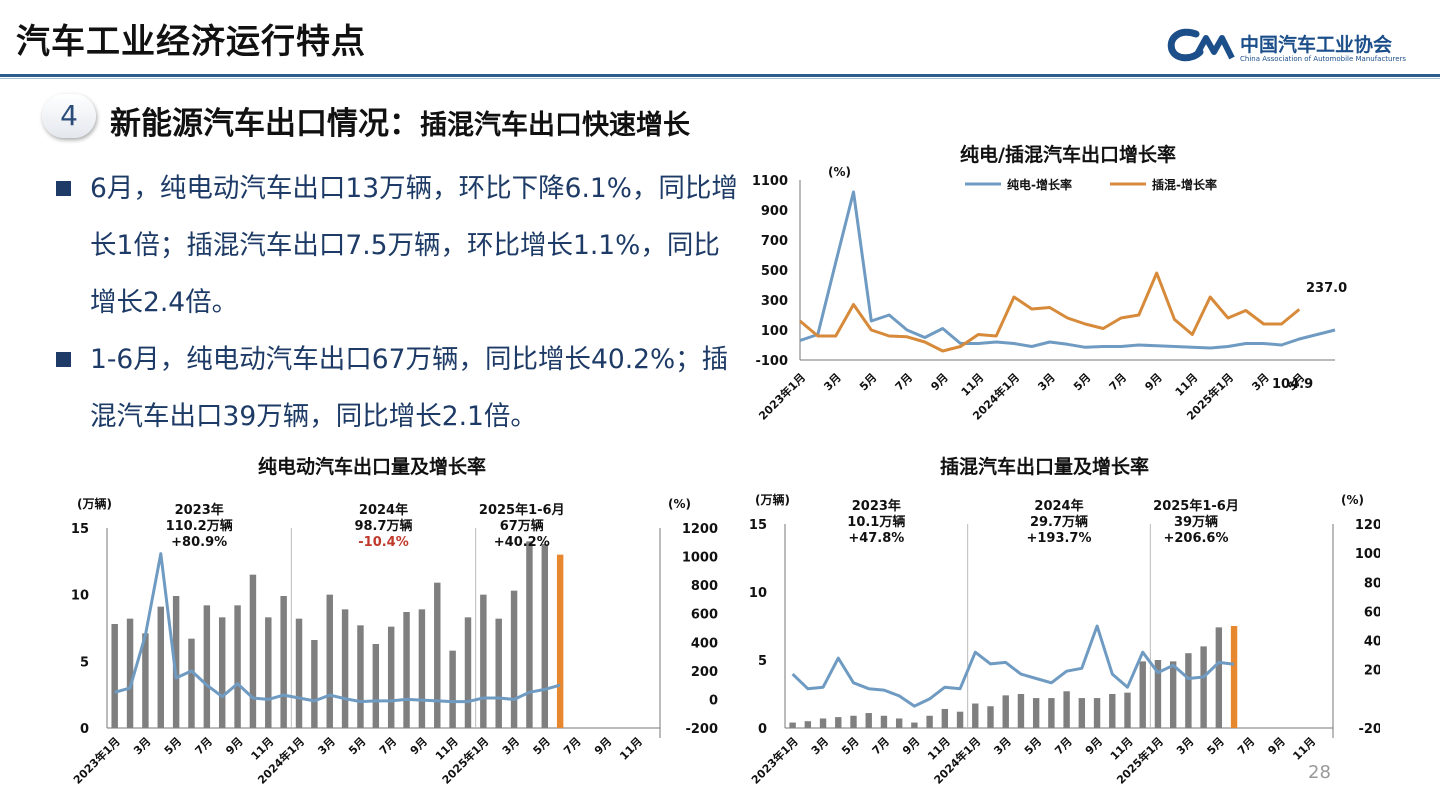 The width and height of the screenshot is (1440, 809). Describe the element at coordinates (782, 396) in the screenshot. I see `x-tick-label: 2023年1月` at that location.